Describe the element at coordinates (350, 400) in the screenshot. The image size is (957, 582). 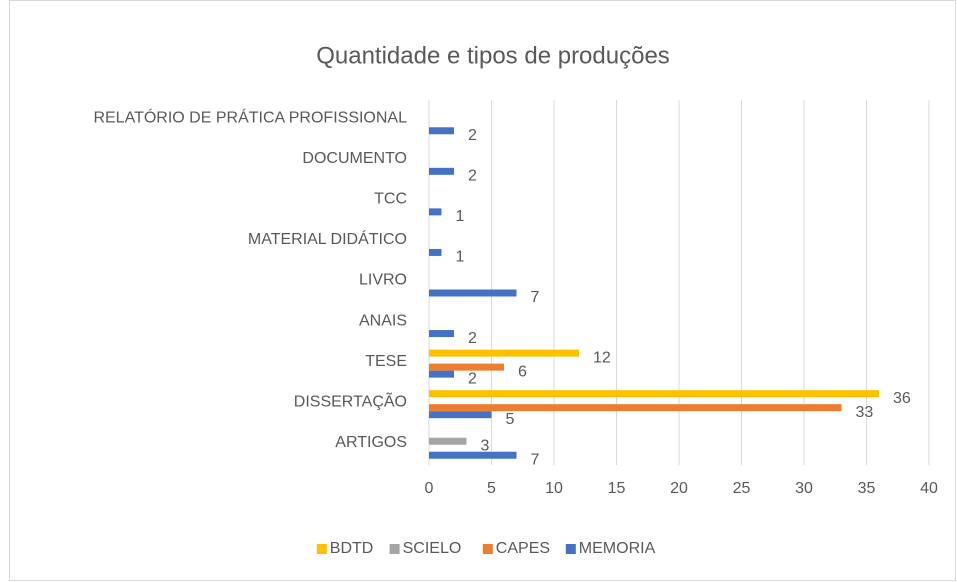
I see `y-tick-label: DISSERTAÇÃO` at that location.